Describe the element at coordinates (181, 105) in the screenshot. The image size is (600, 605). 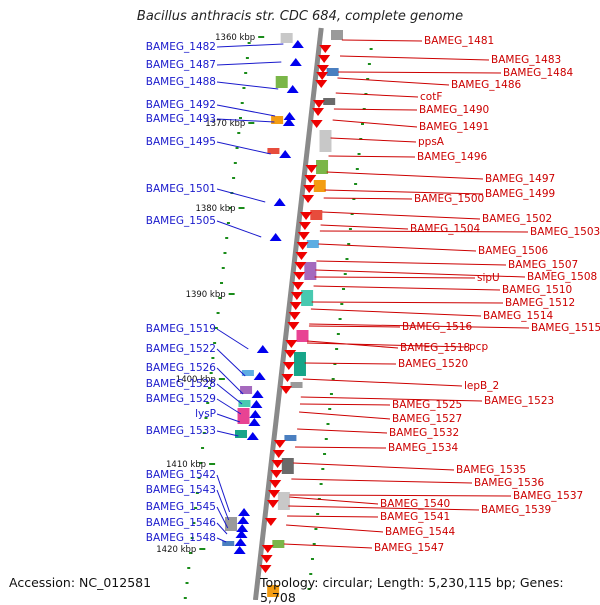
I see `left-gene-label: BAMEG_1492` at that location.